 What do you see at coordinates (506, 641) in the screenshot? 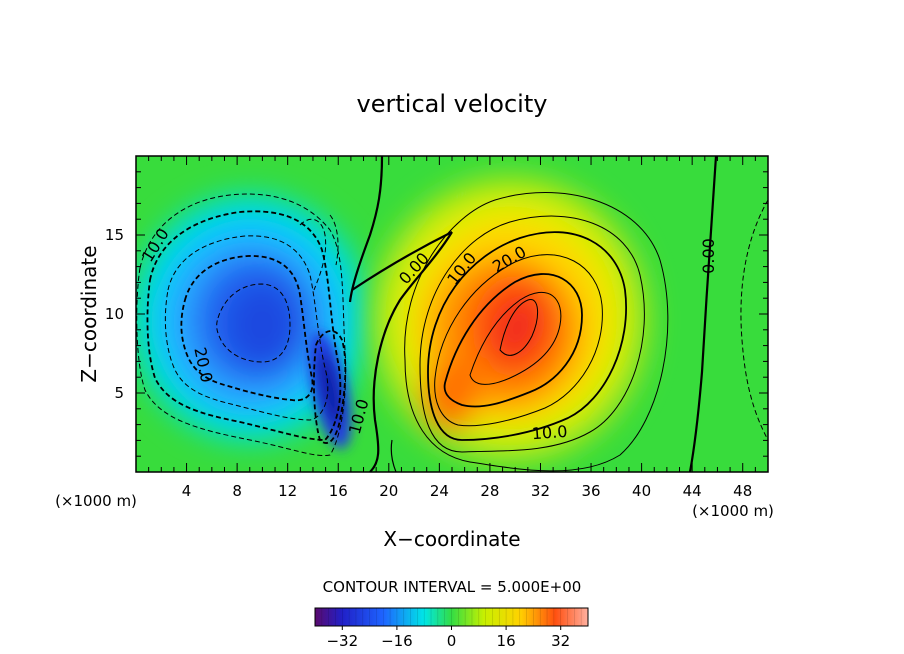
I see `colorbar-tick-label: 16` at bounding box center [506, 641].